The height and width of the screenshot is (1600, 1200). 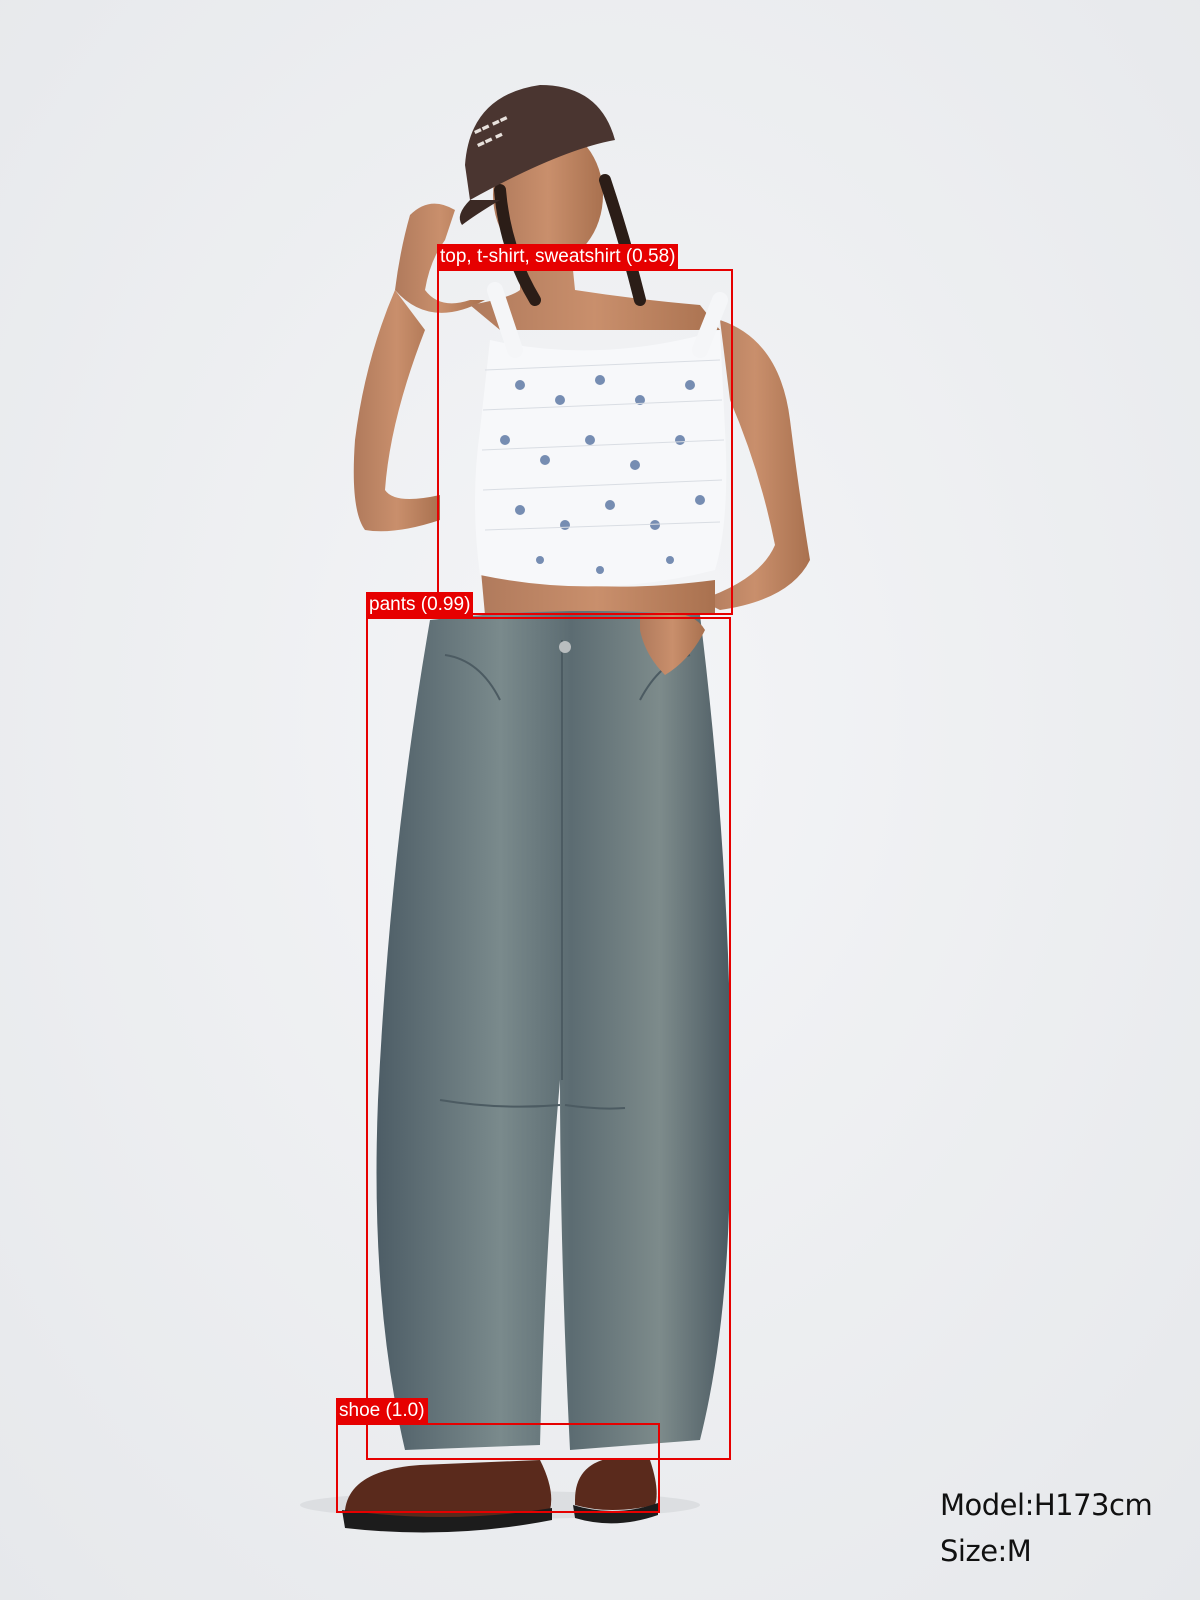 What do you see at coordinates (1046, 1505) in the screenshot?
I see `model-height: Model:H173cm` at bounding box center [1046, 1505].